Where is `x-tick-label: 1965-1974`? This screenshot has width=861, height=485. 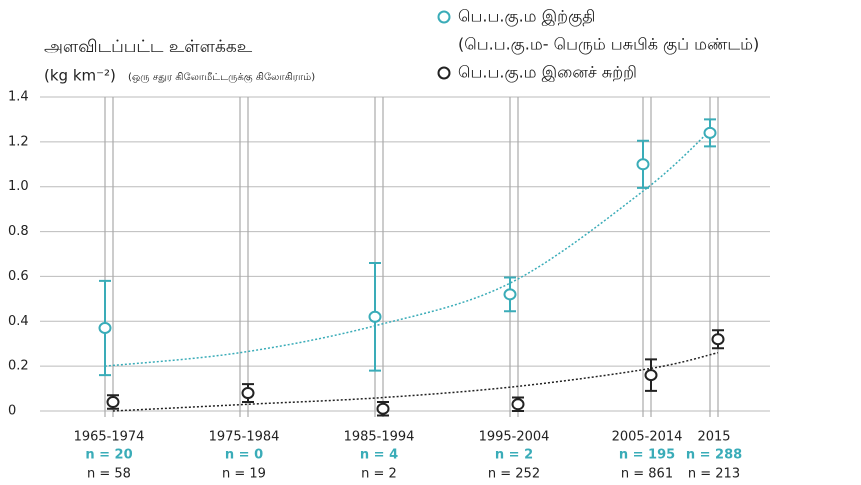
x-tick-label: 1965-1974 is located at coordinates (109, 437).